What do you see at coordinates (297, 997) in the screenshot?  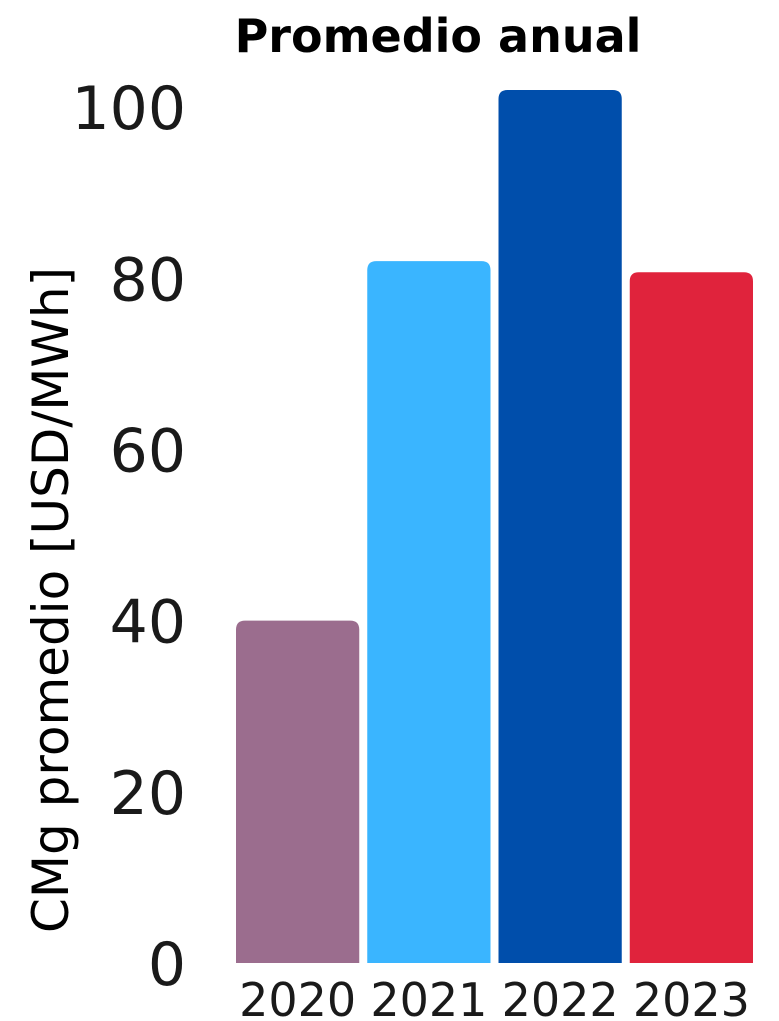 I see `x-tick-label-2020: 2020` at bounding box center [297, 997].